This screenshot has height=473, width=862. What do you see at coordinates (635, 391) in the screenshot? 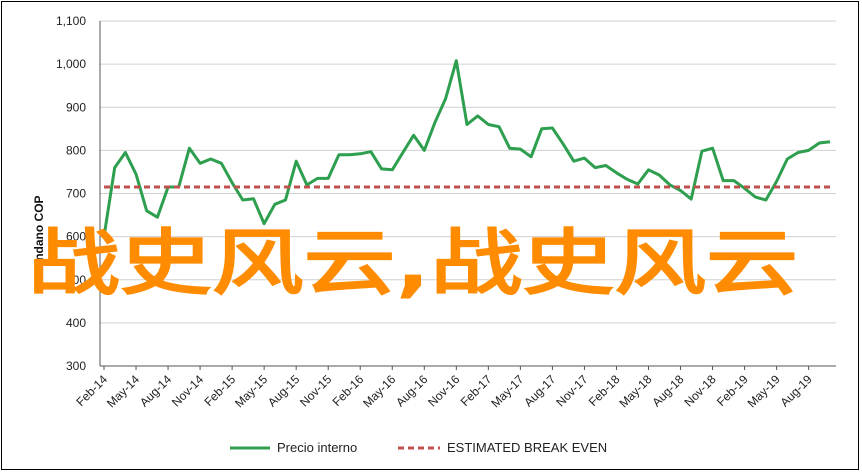
I see `x-tick-label: May-18` at bounding box center [635, 391].